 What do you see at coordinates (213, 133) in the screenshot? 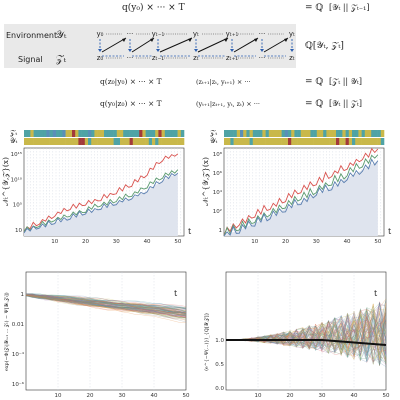
I see `strip-label-z: 𝒵ₜ` at bounding box center [213, 133].